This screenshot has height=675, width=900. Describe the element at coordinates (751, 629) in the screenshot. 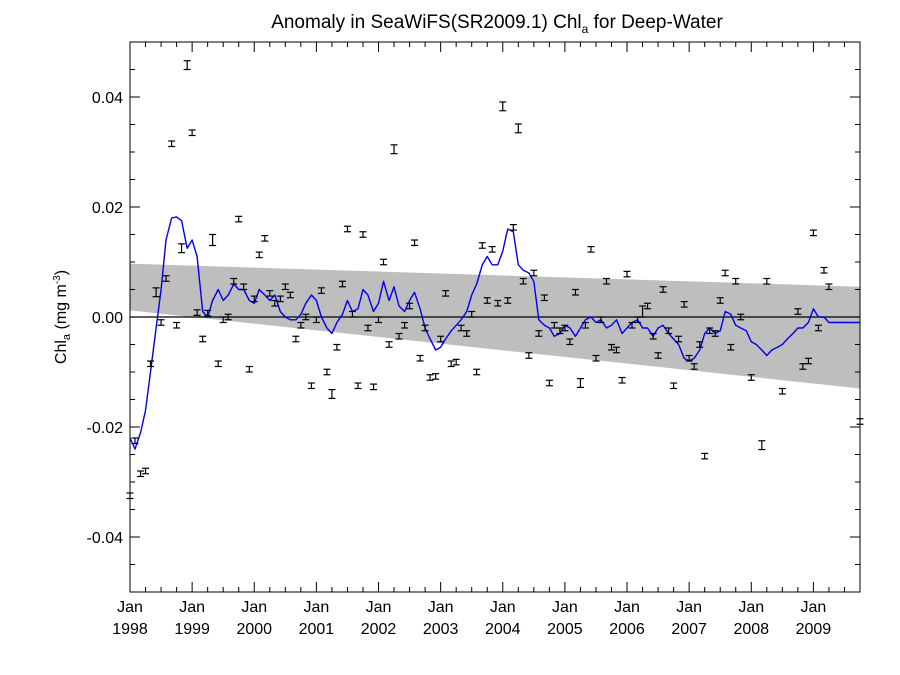

I see `x-tick-label-year: 2008` at that location.